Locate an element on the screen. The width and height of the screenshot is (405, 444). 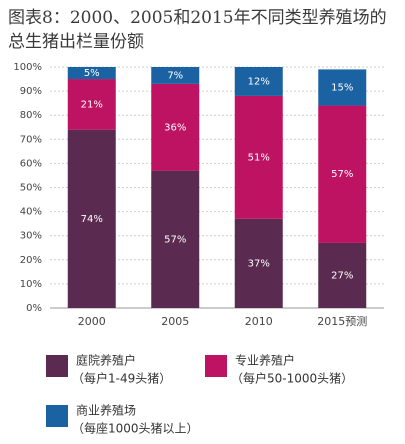
value-label: 74% is located at coordinates (92, 219).